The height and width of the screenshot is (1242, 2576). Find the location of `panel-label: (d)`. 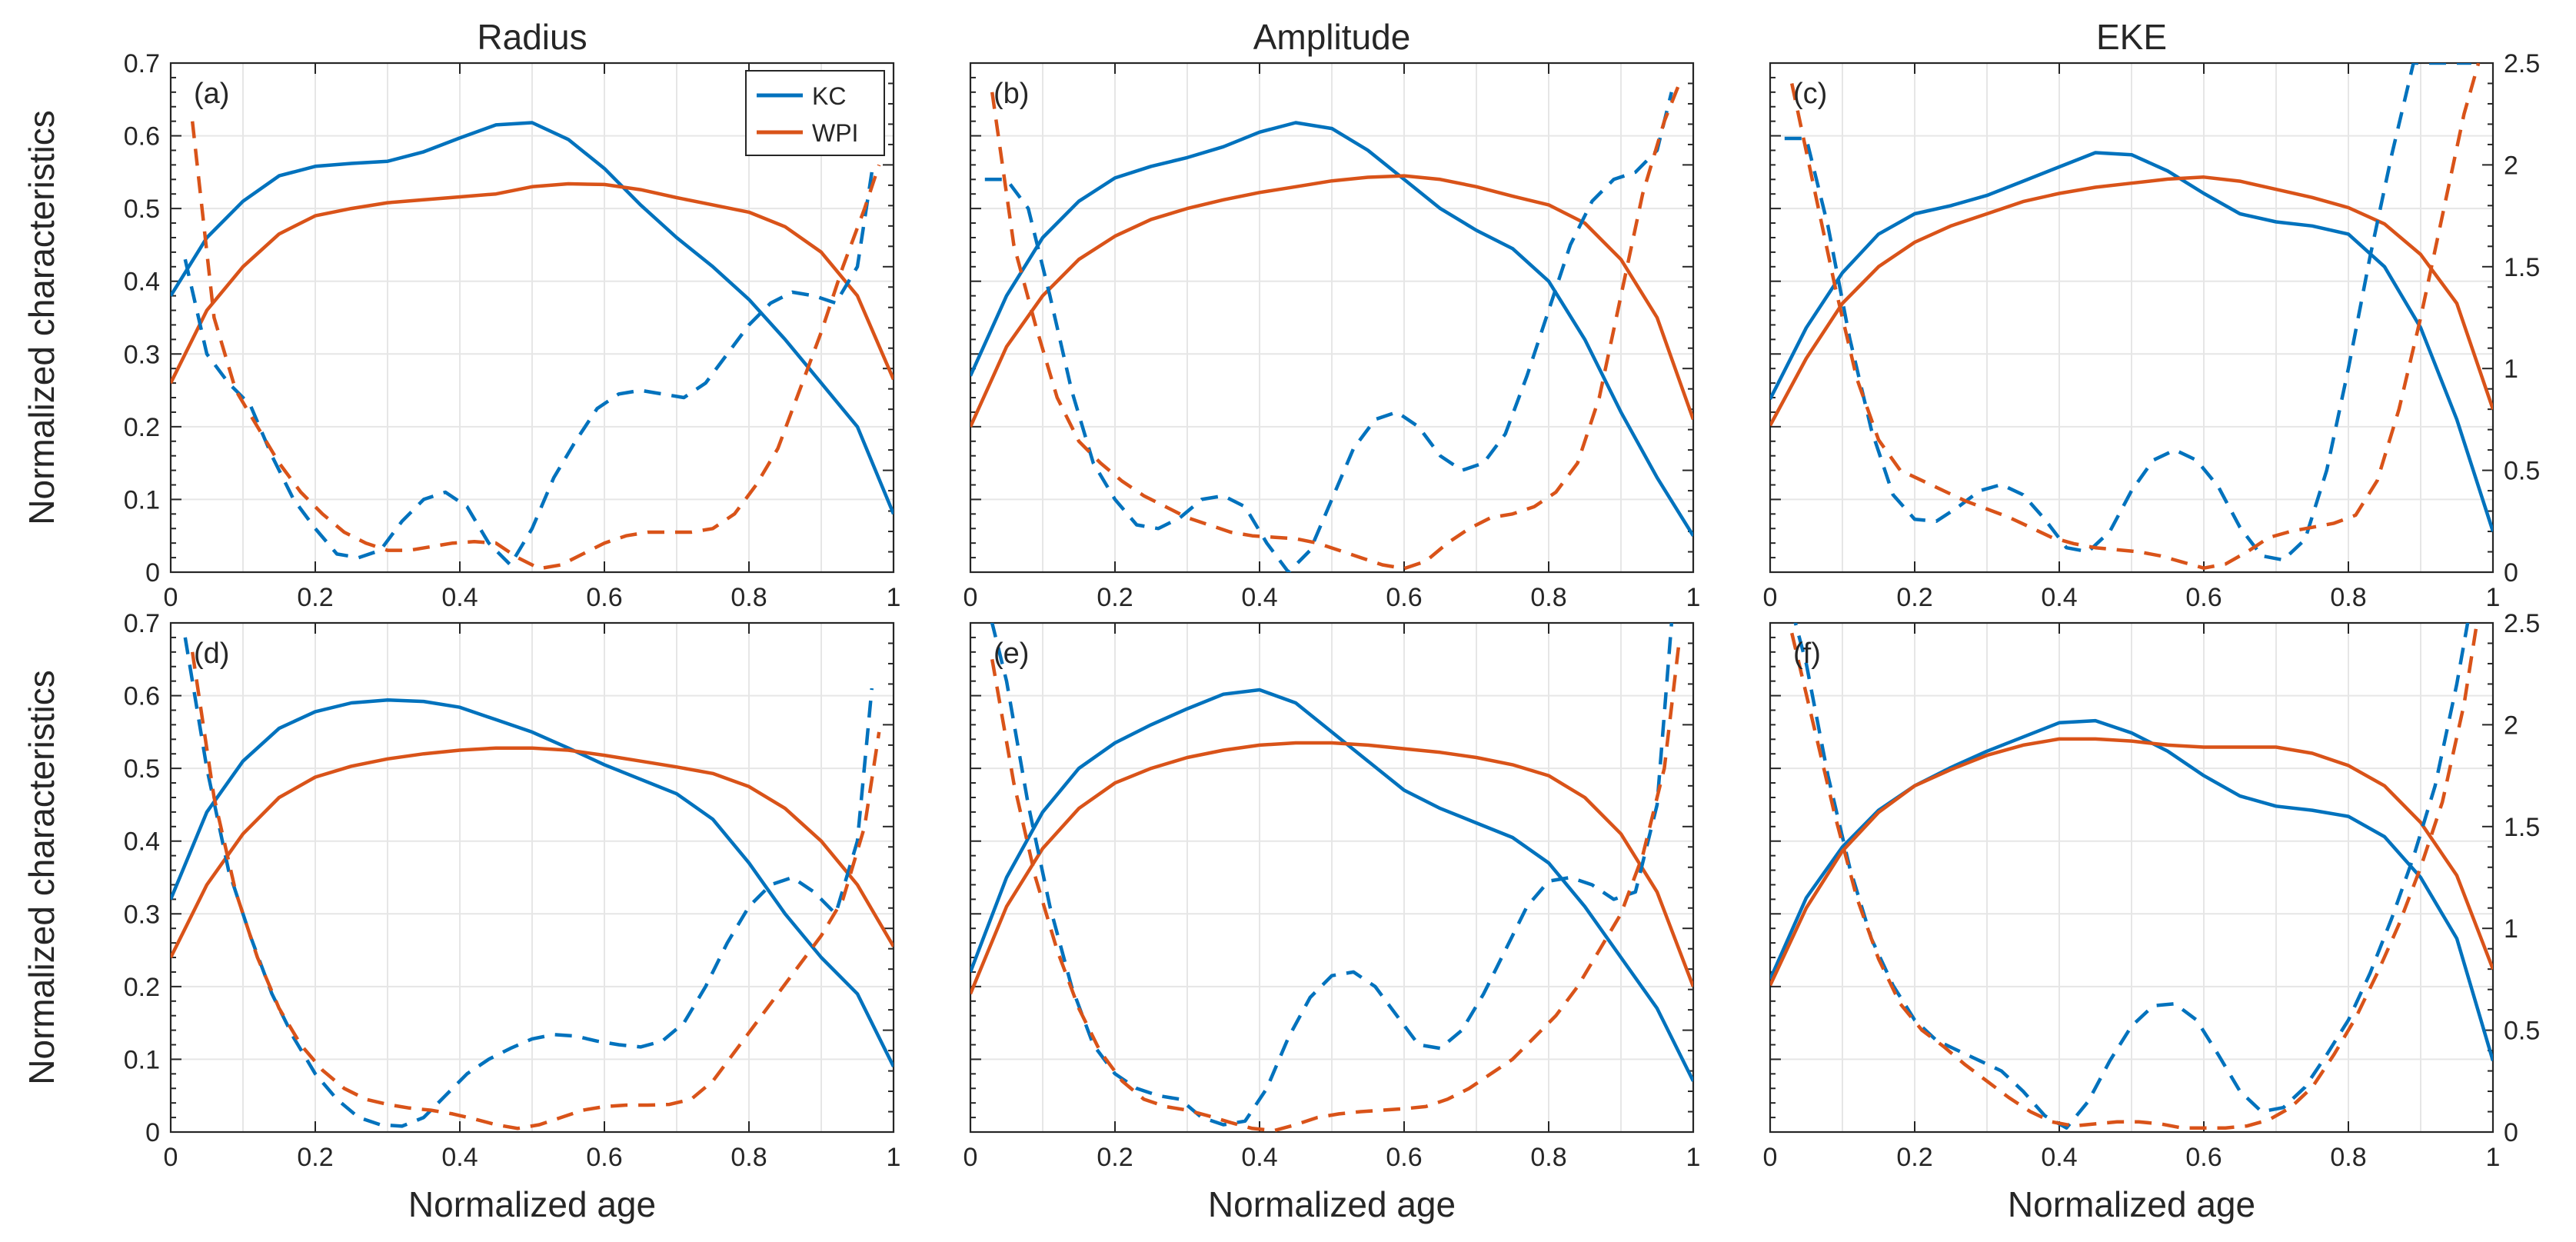

panel-label: (d) is located at coordinates (212, 654).